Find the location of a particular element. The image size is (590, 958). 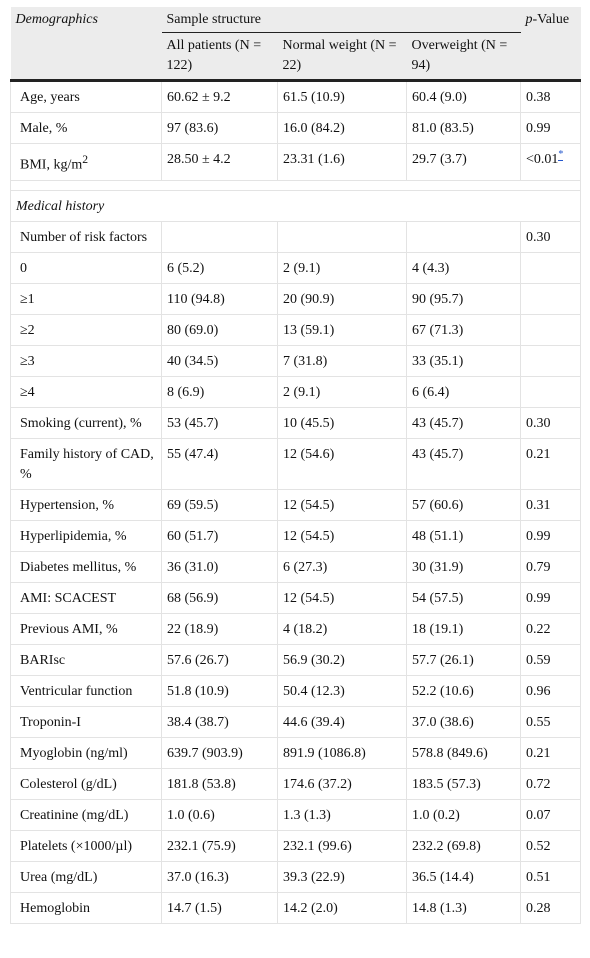

table-row: ≥4 8 (6.9) 2 (9.1) 6 (6.4) is located at coordinates (295, 391).